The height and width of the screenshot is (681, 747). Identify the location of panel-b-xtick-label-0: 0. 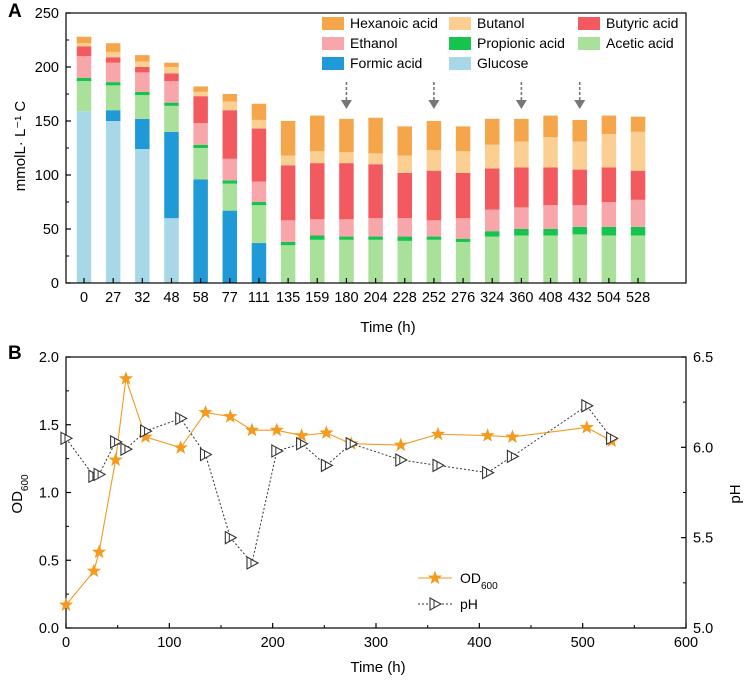
(66, 643).